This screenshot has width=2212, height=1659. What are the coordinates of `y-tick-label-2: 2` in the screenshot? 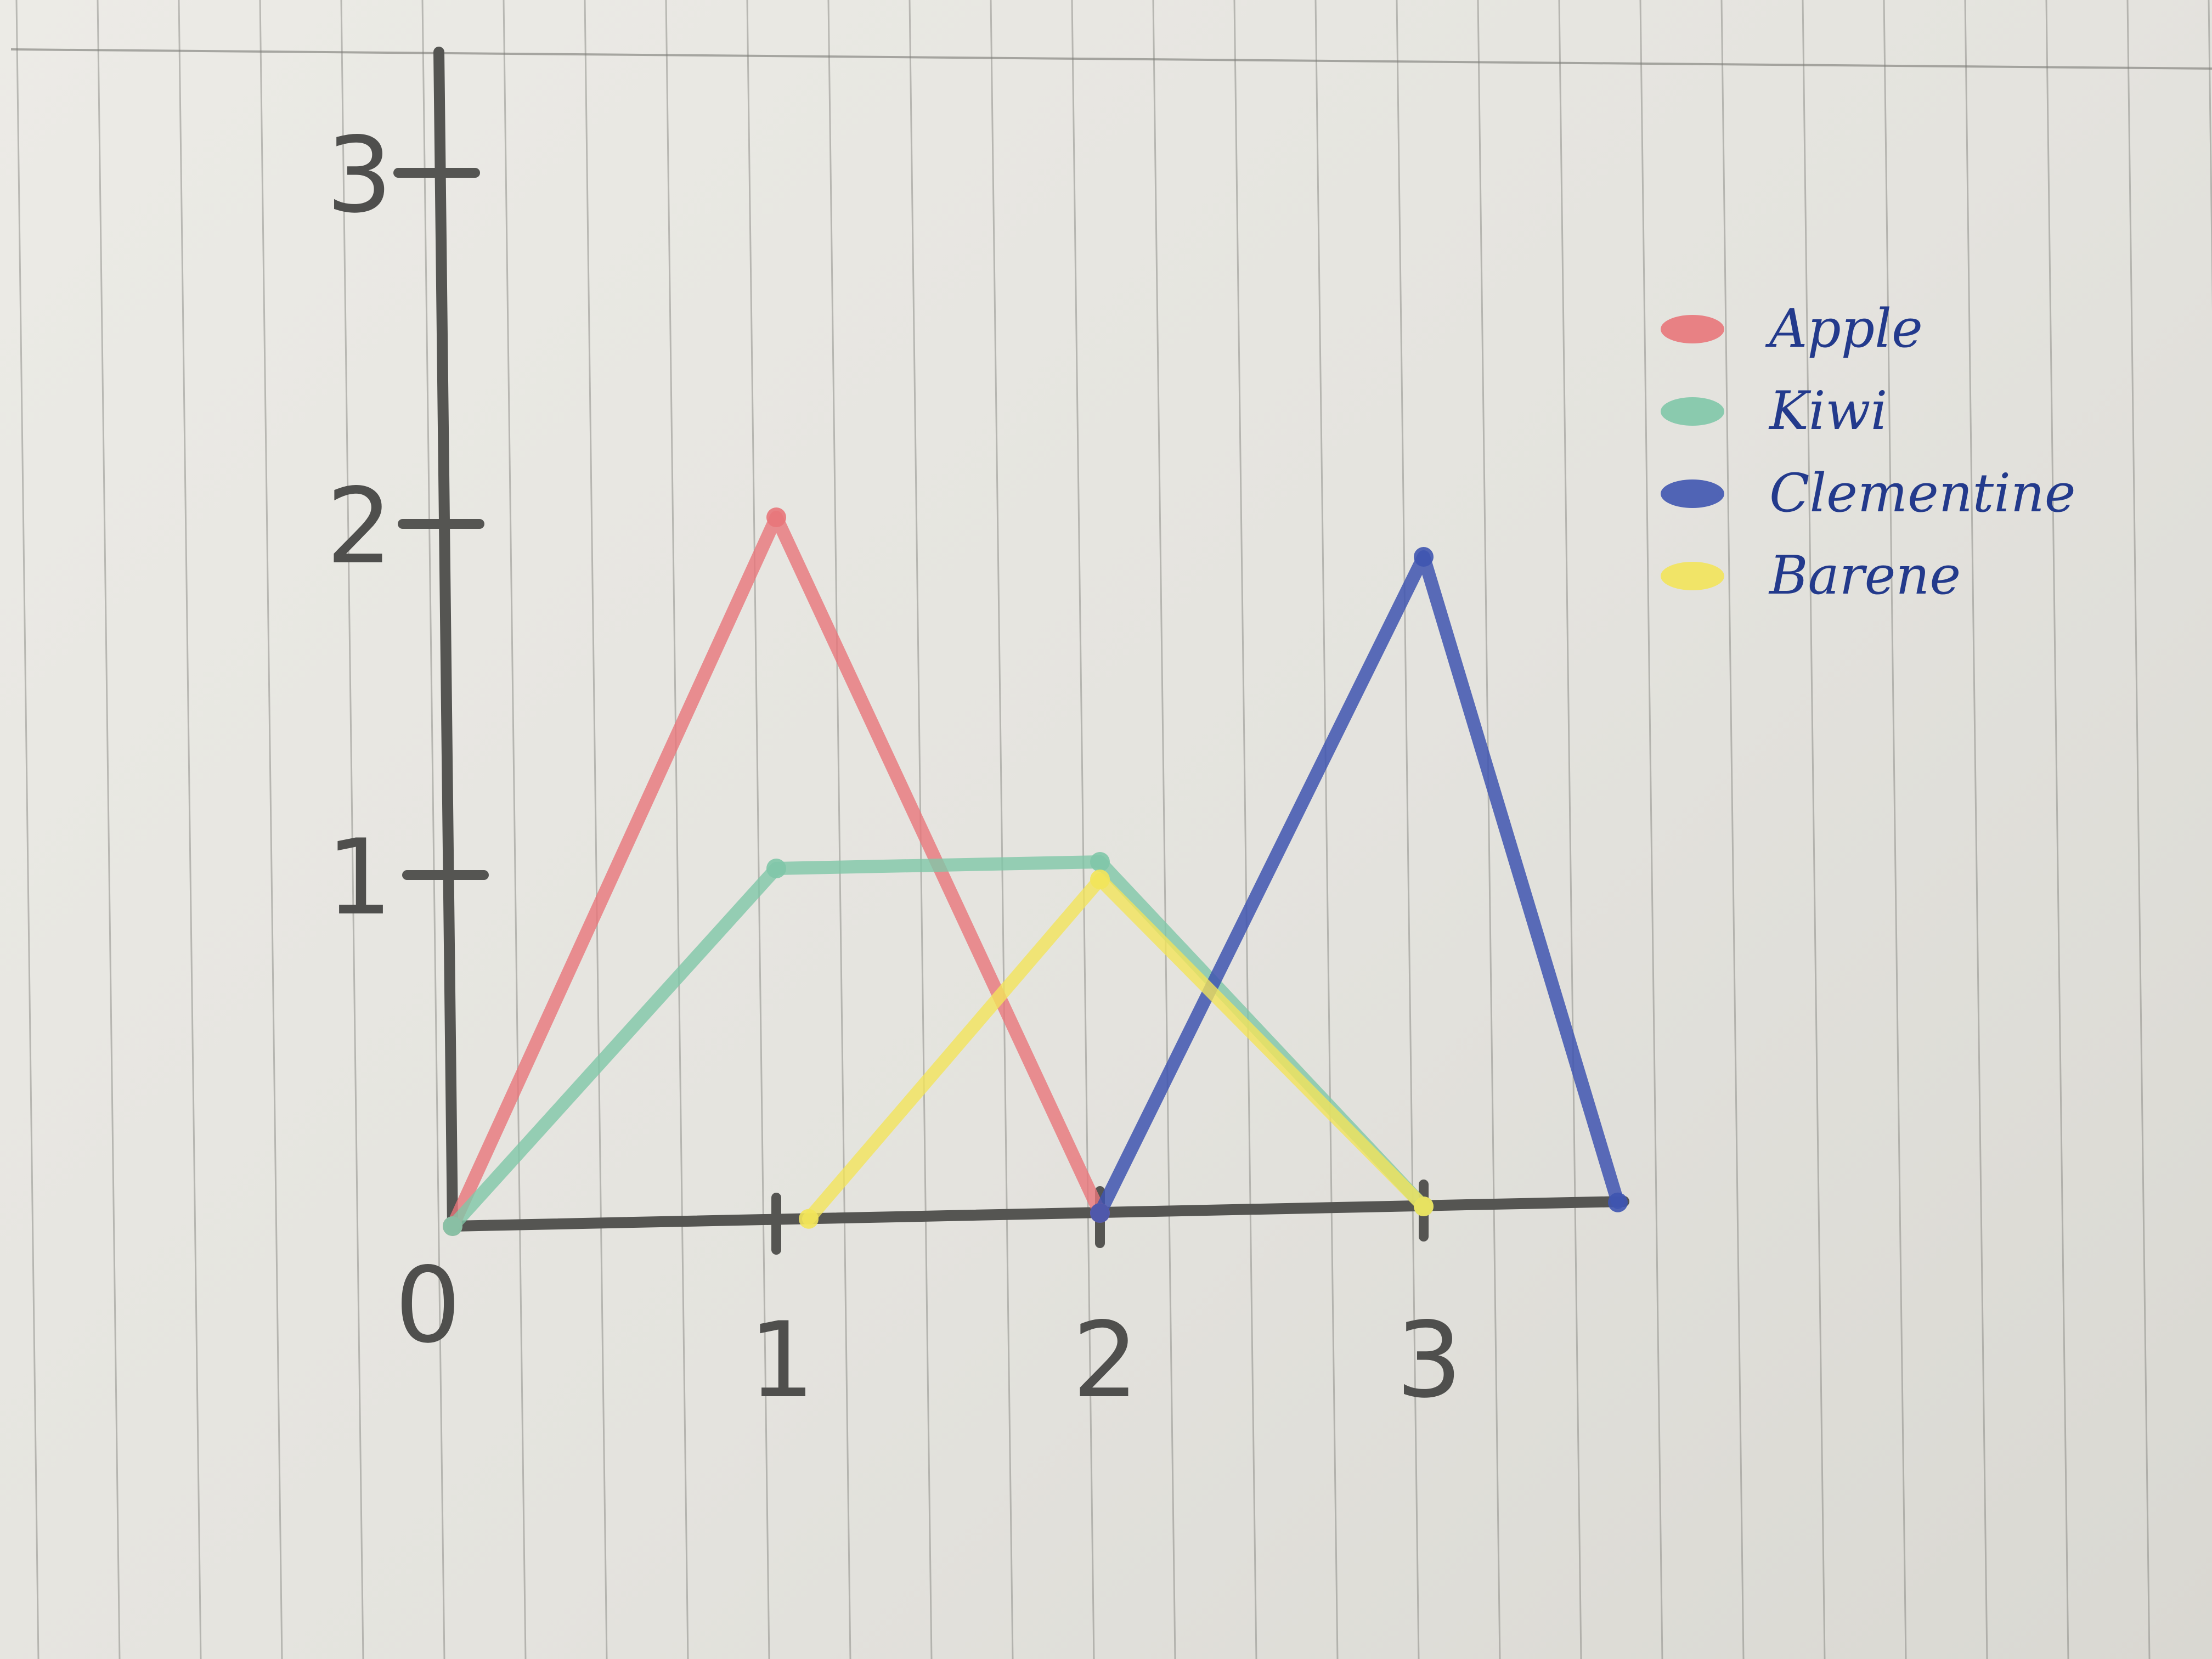 It's located at (359, 526).